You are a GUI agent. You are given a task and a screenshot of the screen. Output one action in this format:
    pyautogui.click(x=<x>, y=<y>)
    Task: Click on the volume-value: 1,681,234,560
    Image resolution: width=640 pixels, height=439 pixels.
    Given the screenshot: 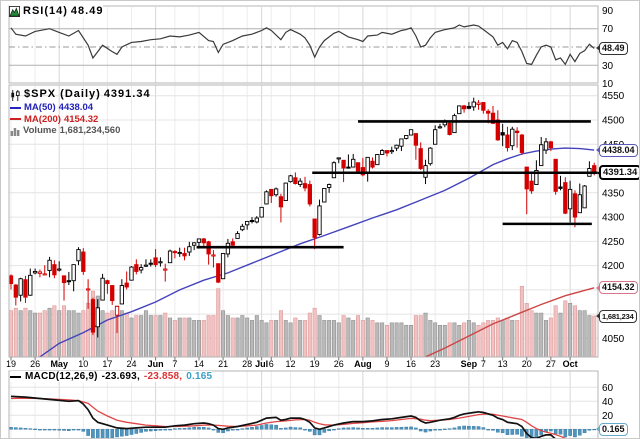 What is the action you would take?
    pyautogui.click(x=90, y=130)
    